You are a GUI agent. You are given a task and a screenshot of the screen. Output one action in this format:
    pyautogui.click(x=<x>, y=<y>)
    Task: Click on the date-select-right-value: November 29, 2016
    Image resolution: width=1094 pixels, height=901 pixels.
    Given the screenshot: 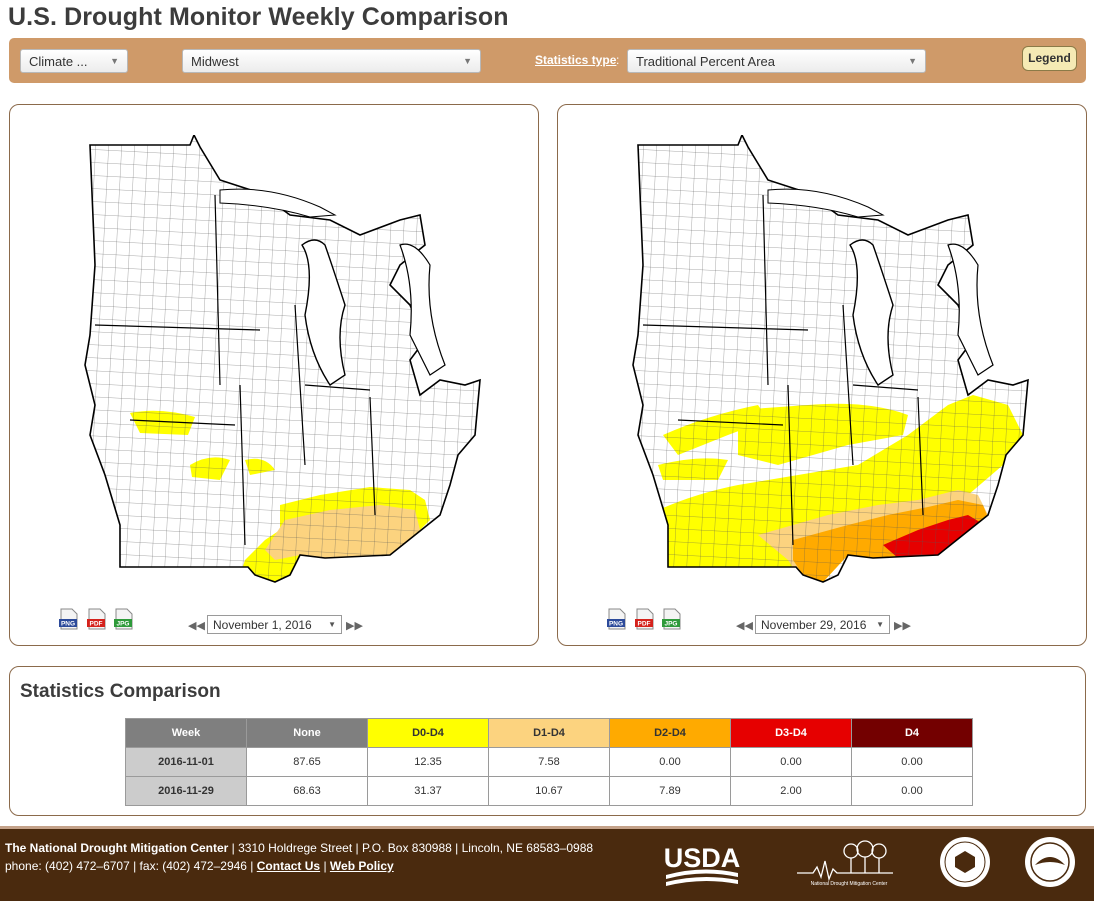 What is the action you would take?
    pyautogui.click(x=814, y=625)
    